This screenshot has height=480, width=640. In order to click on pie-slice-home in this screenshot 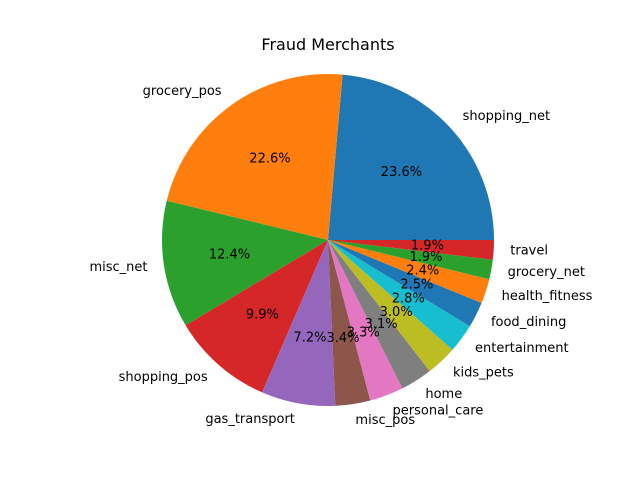, I will do `click(379, 314)`.